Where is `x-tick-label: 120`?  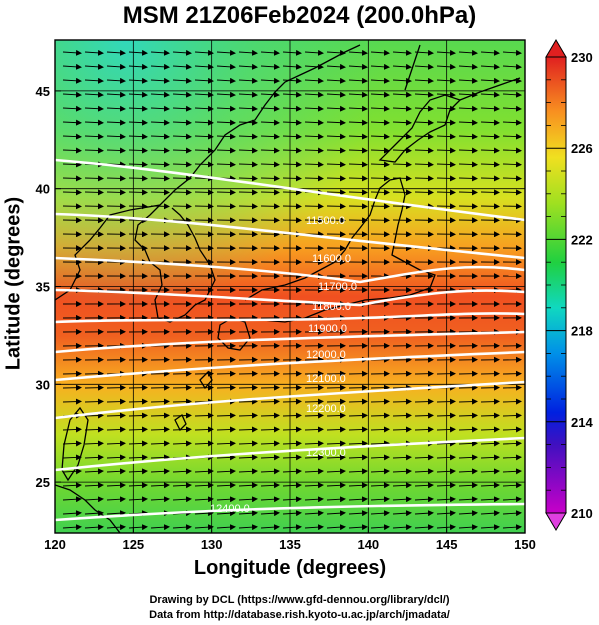 x-tick-label: 120 is located at coordinates (55, 544).